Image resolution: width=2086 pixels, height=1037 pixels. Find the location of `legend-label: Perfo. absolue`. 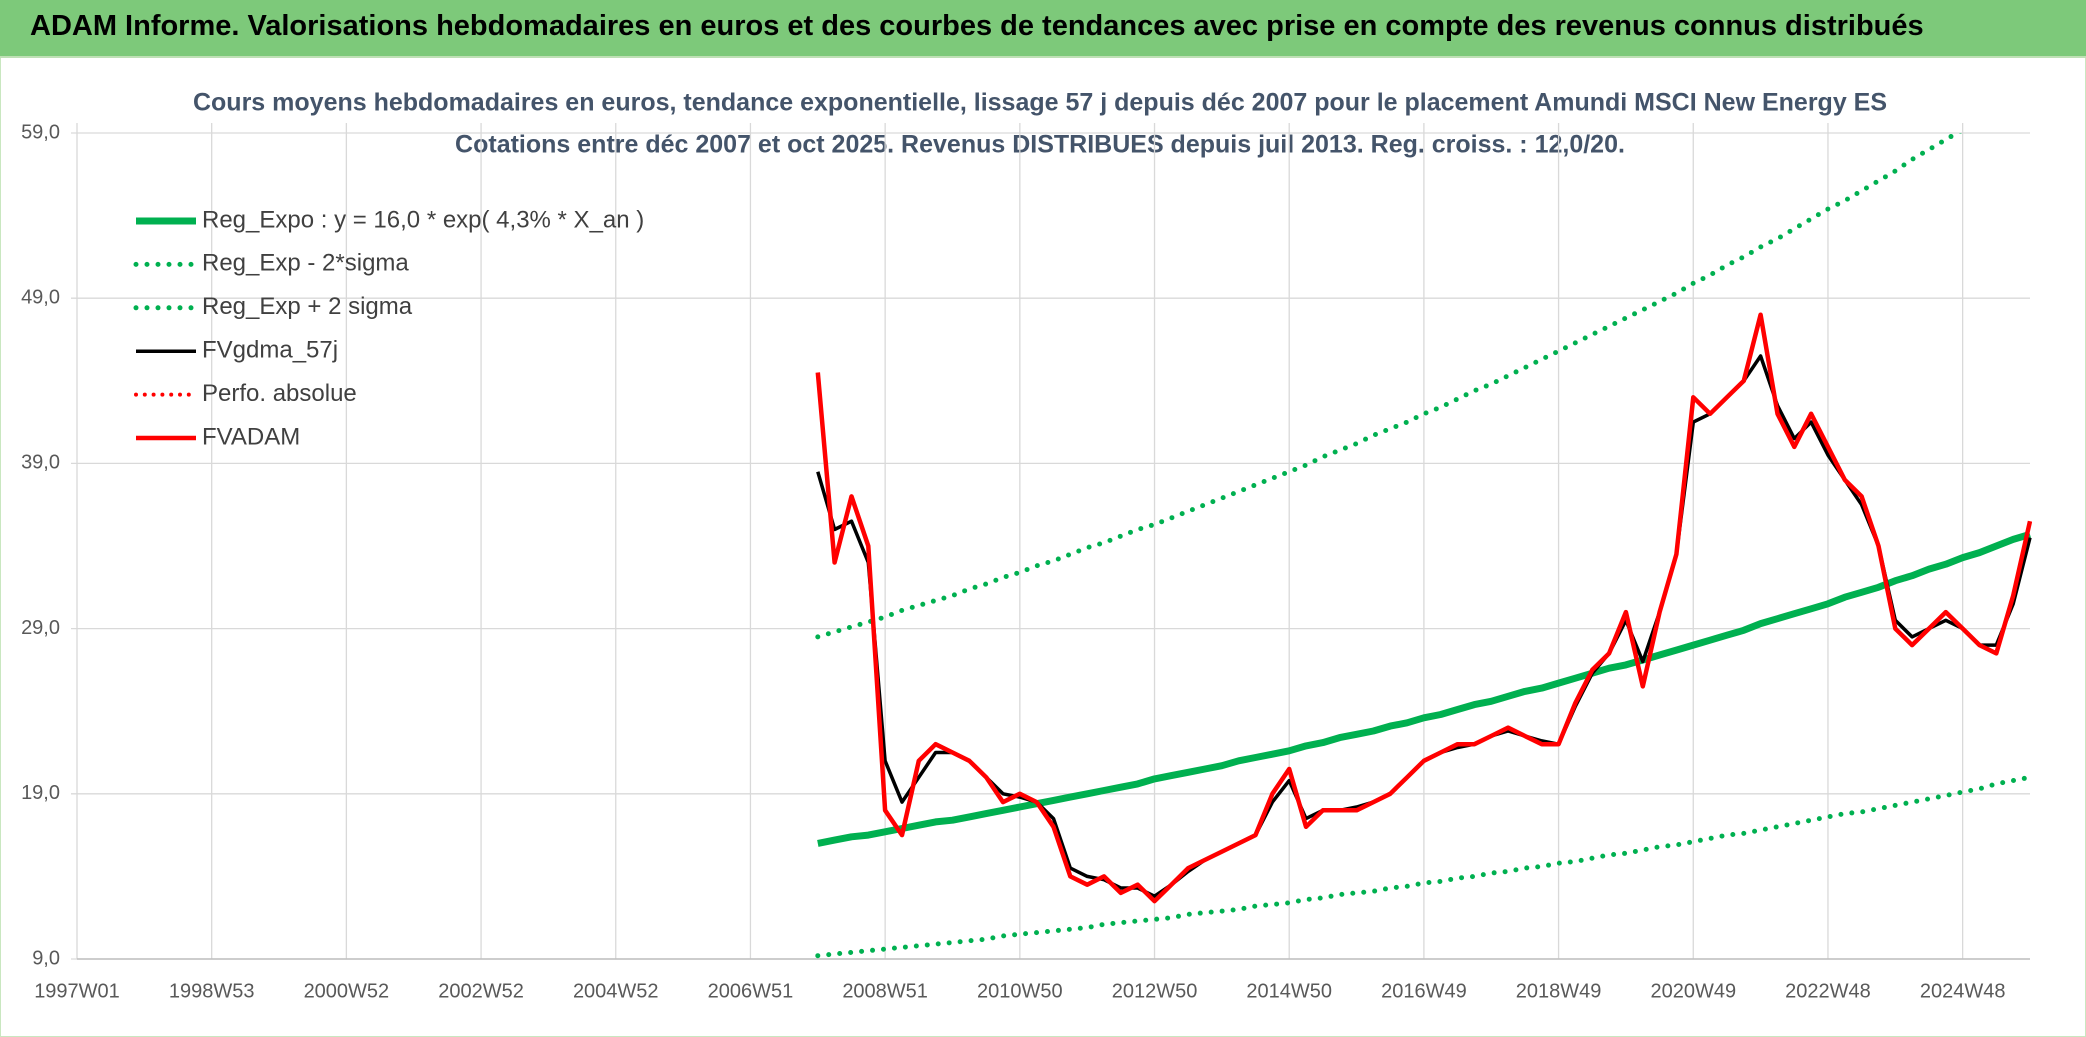

legend-label: Perfo. absolue is located at coordinates (279, 393).